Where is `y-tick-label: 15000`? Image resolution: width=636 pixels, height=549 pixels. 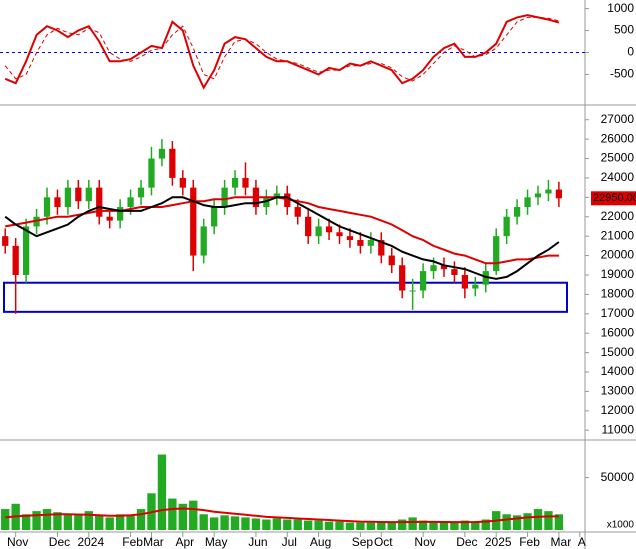
y-tick-label: 15000 is located at coordinates (618, 352).